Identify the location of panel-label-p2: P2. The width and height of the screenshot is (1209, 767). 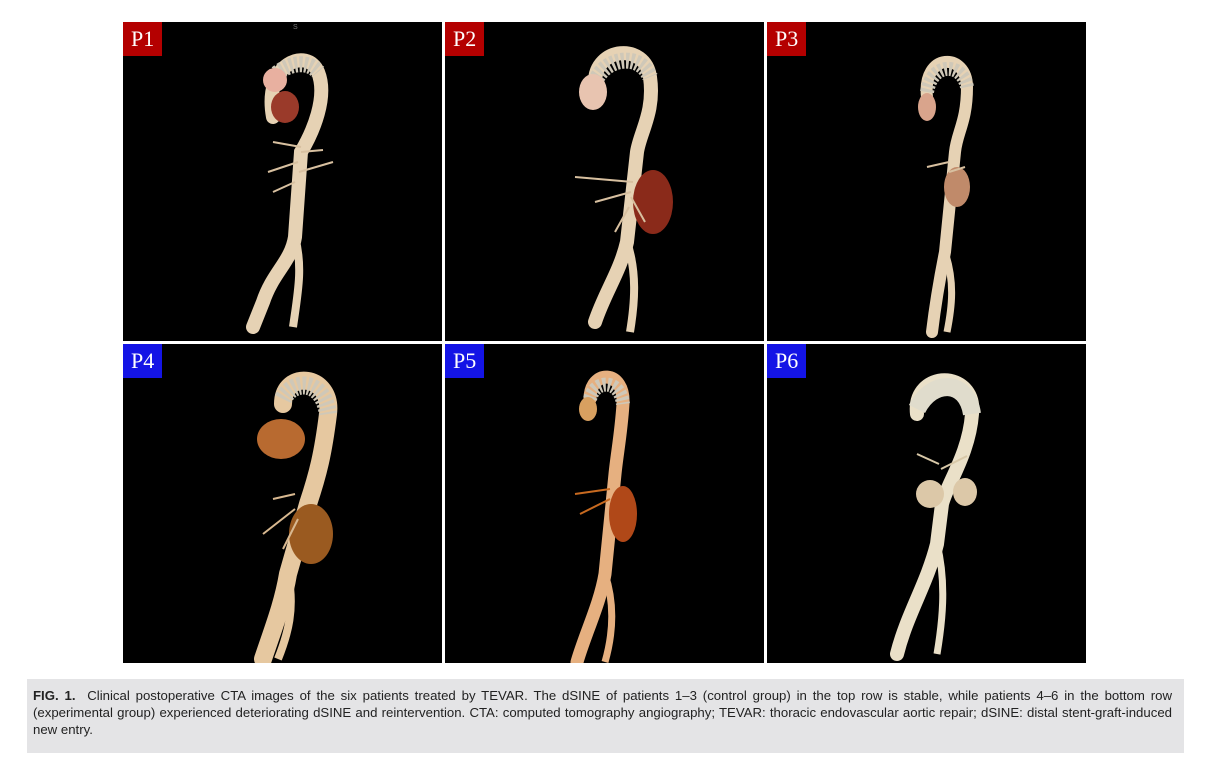
(465, 39).